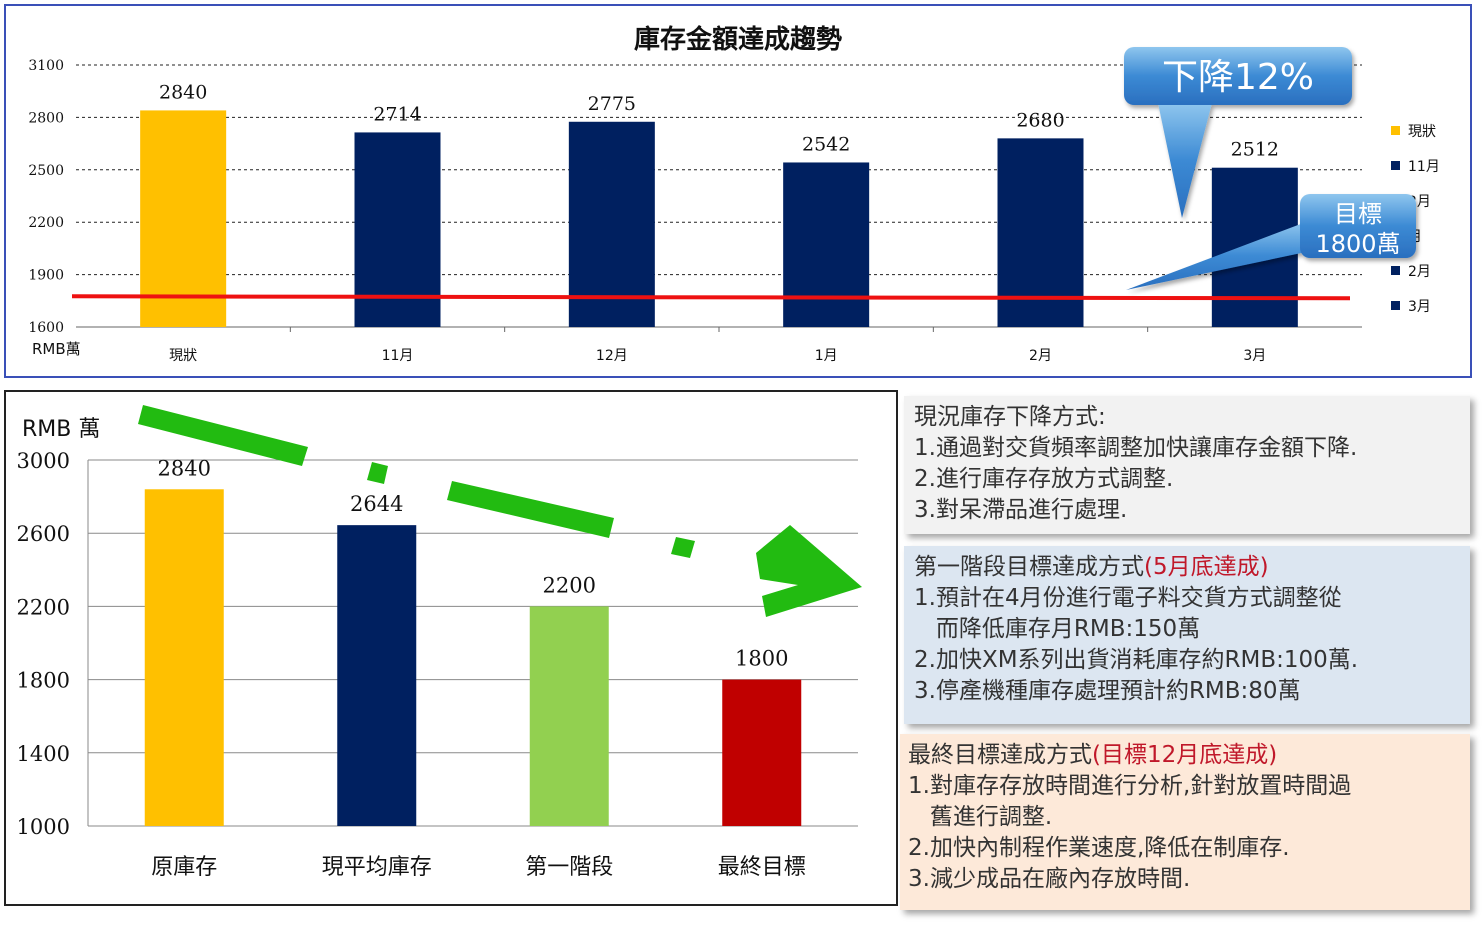 The image size is (1484, 931). Describe the element at coordinates (826, 144) in the screenshot. I see `bar-value-label: 2542` at that location.